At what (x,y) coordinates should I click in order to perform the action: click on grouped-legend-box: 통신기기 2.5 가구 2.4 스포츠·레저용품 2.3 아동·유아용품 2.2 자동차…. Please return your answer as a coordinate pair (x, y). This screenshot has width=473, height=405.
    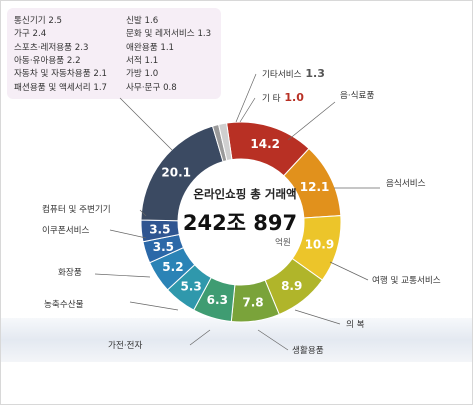
    Looking at the image, I should click on (114, 53).